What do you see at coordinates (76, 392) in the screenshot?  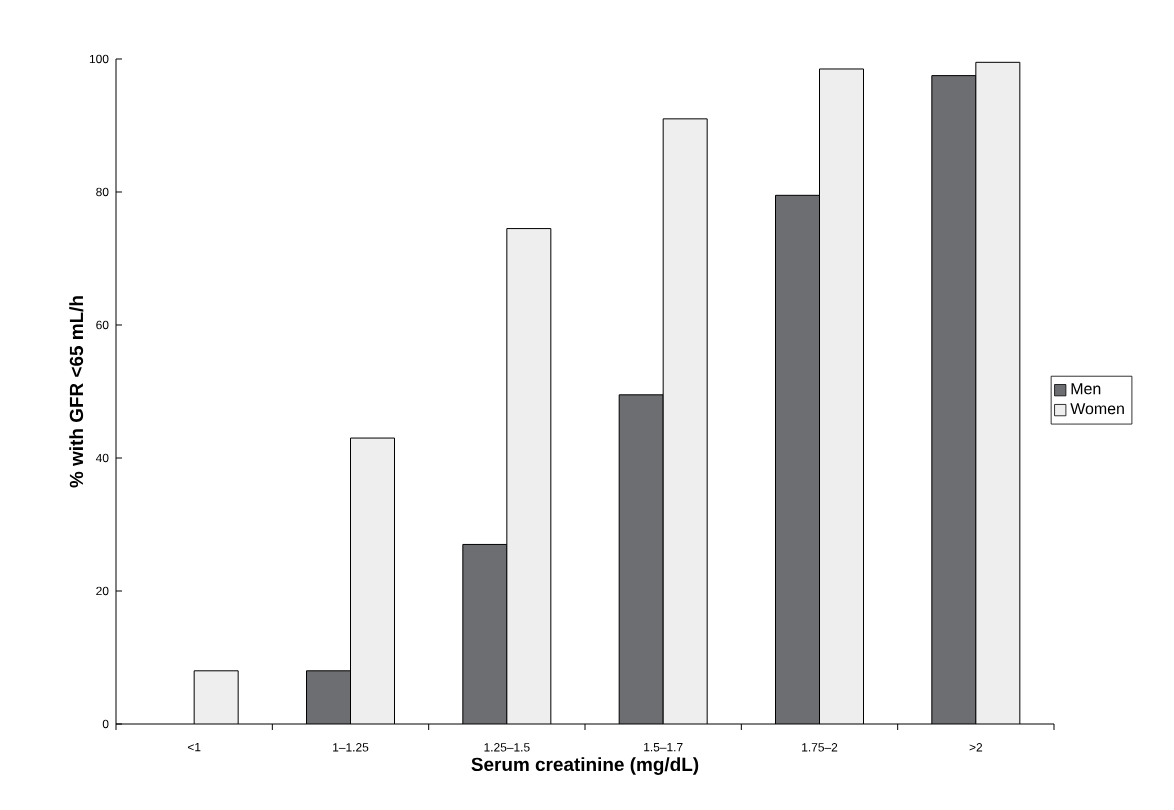 I see `y-axis-title: % with GFR <65 mL/h` at bounding box center [76, 392].